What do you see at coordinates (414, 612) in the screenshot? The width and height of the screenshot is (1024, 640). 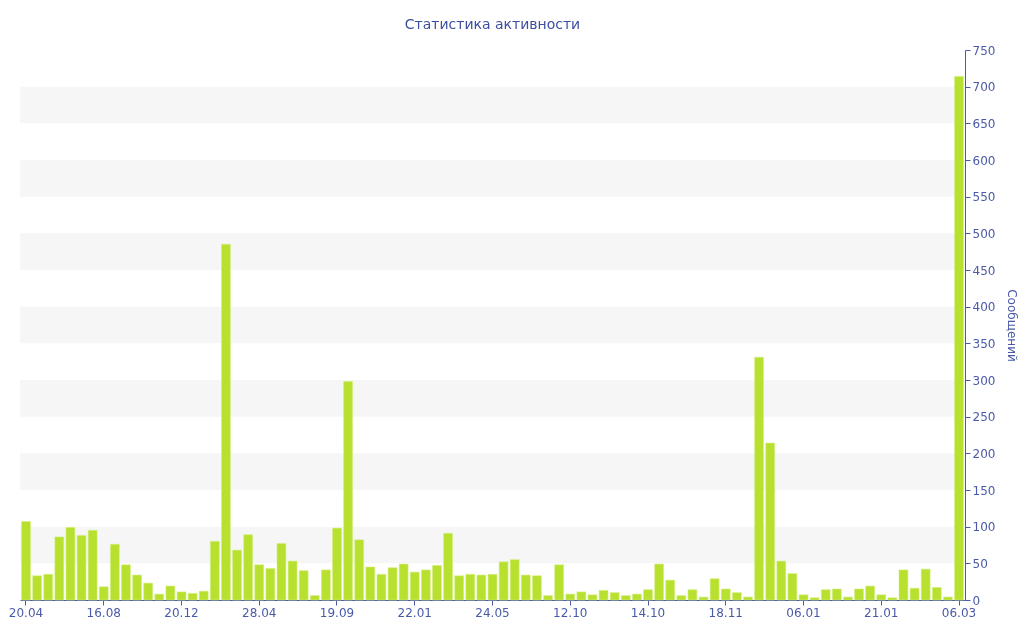 I see `x-tick-label: 22.01` at bounding box center [414, 612].